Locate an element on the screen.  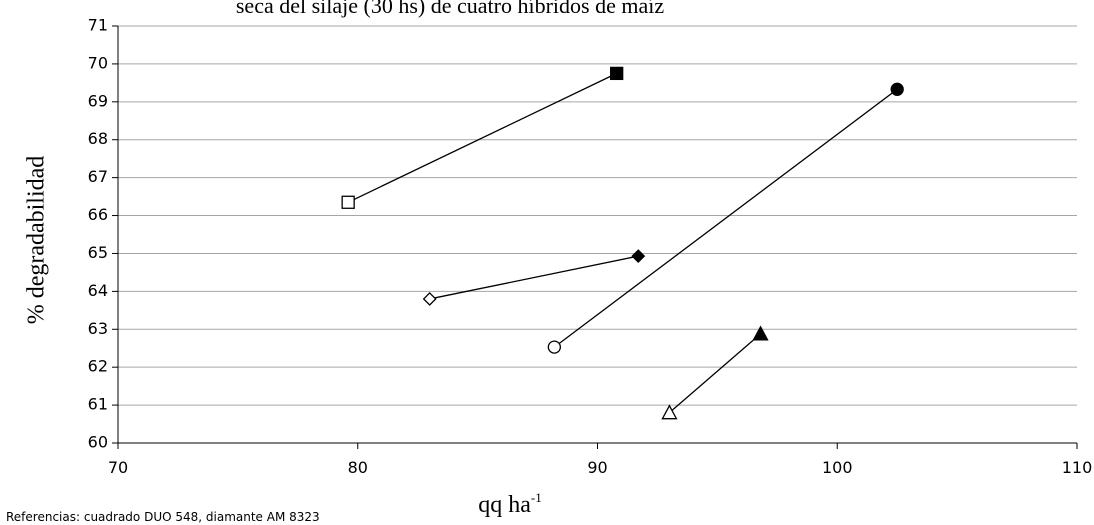
y-tick-label: 63 is located at coordinates (98, 328).